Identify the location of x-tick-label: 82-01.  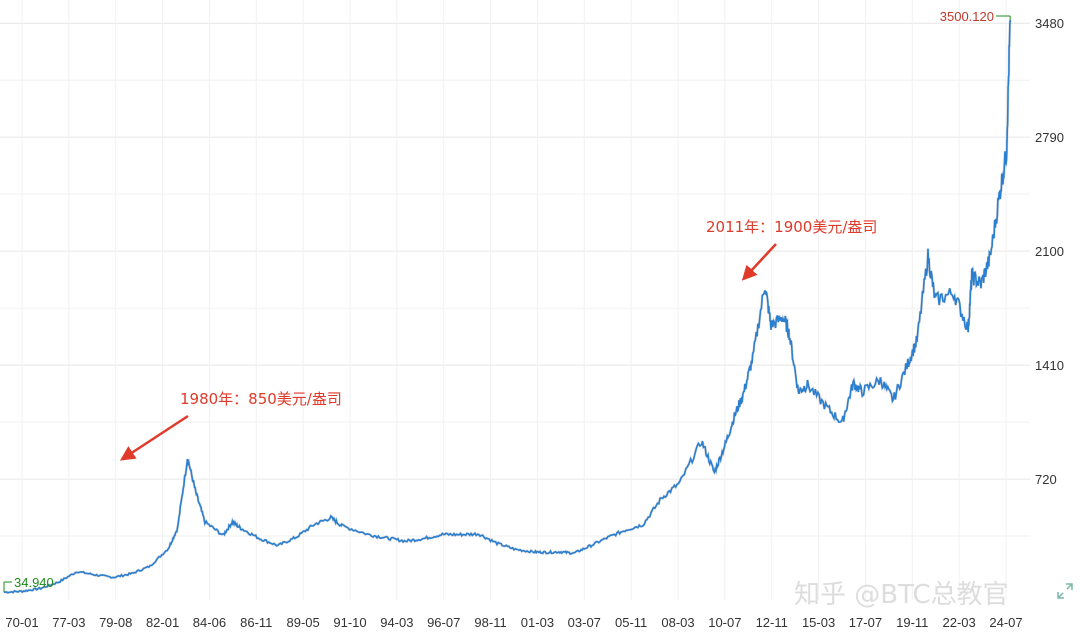
(162, 622).